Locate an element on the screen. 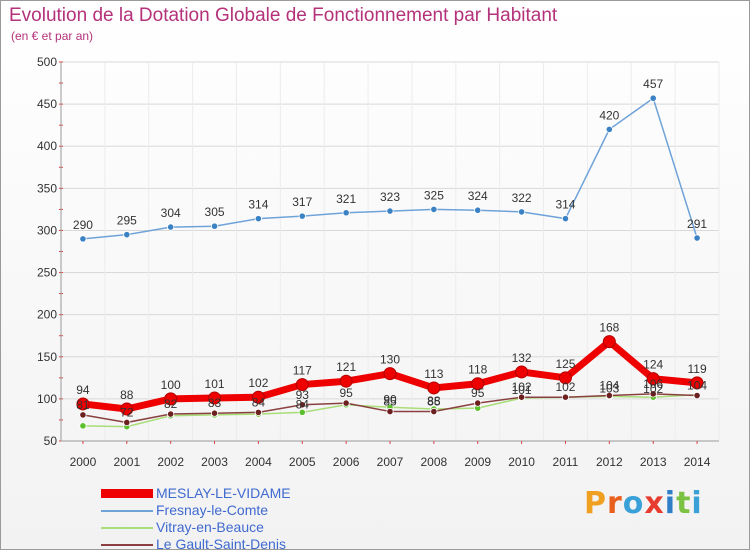 This screenshot has height=553, width=750. x-tick-label: 2007 is located at coordinates (390, 462).